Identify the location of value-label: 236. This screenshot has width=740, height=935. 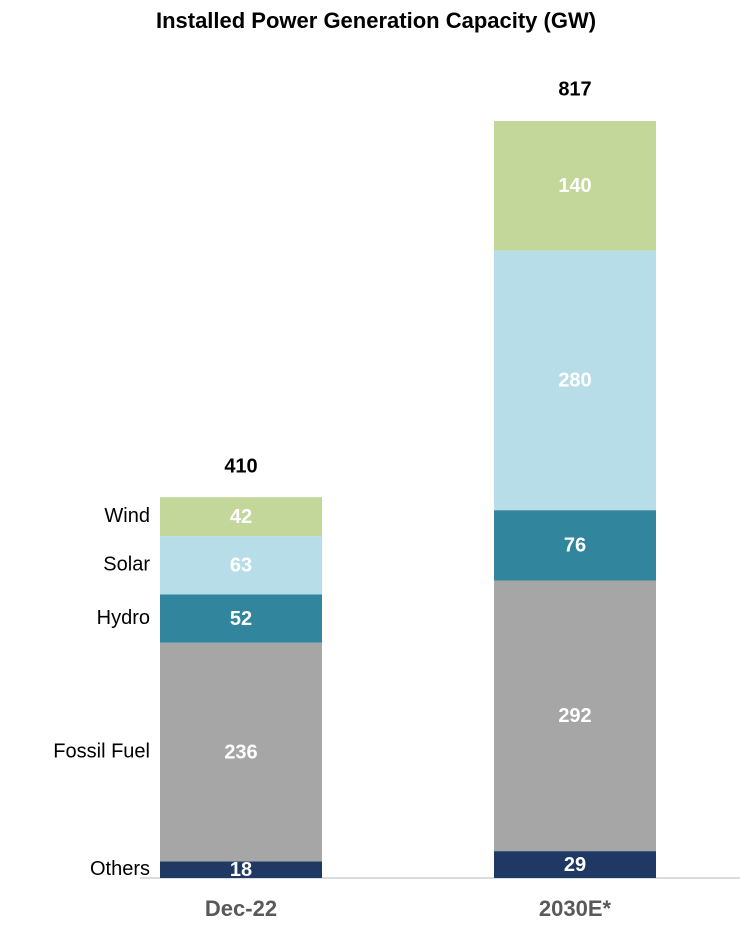
(240, 752).